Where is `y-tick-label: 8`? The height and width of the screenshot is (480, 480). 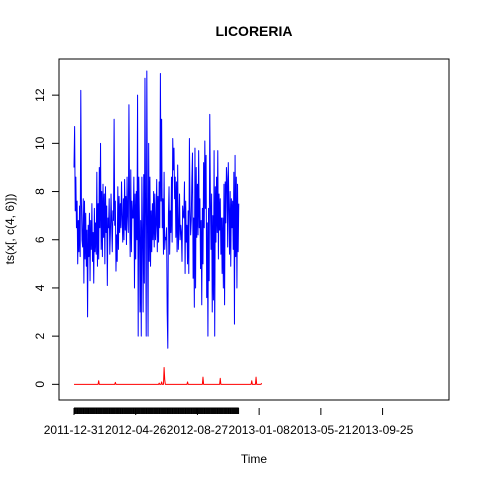
y-tick-label: 8 is located at coordinates (40, 191).